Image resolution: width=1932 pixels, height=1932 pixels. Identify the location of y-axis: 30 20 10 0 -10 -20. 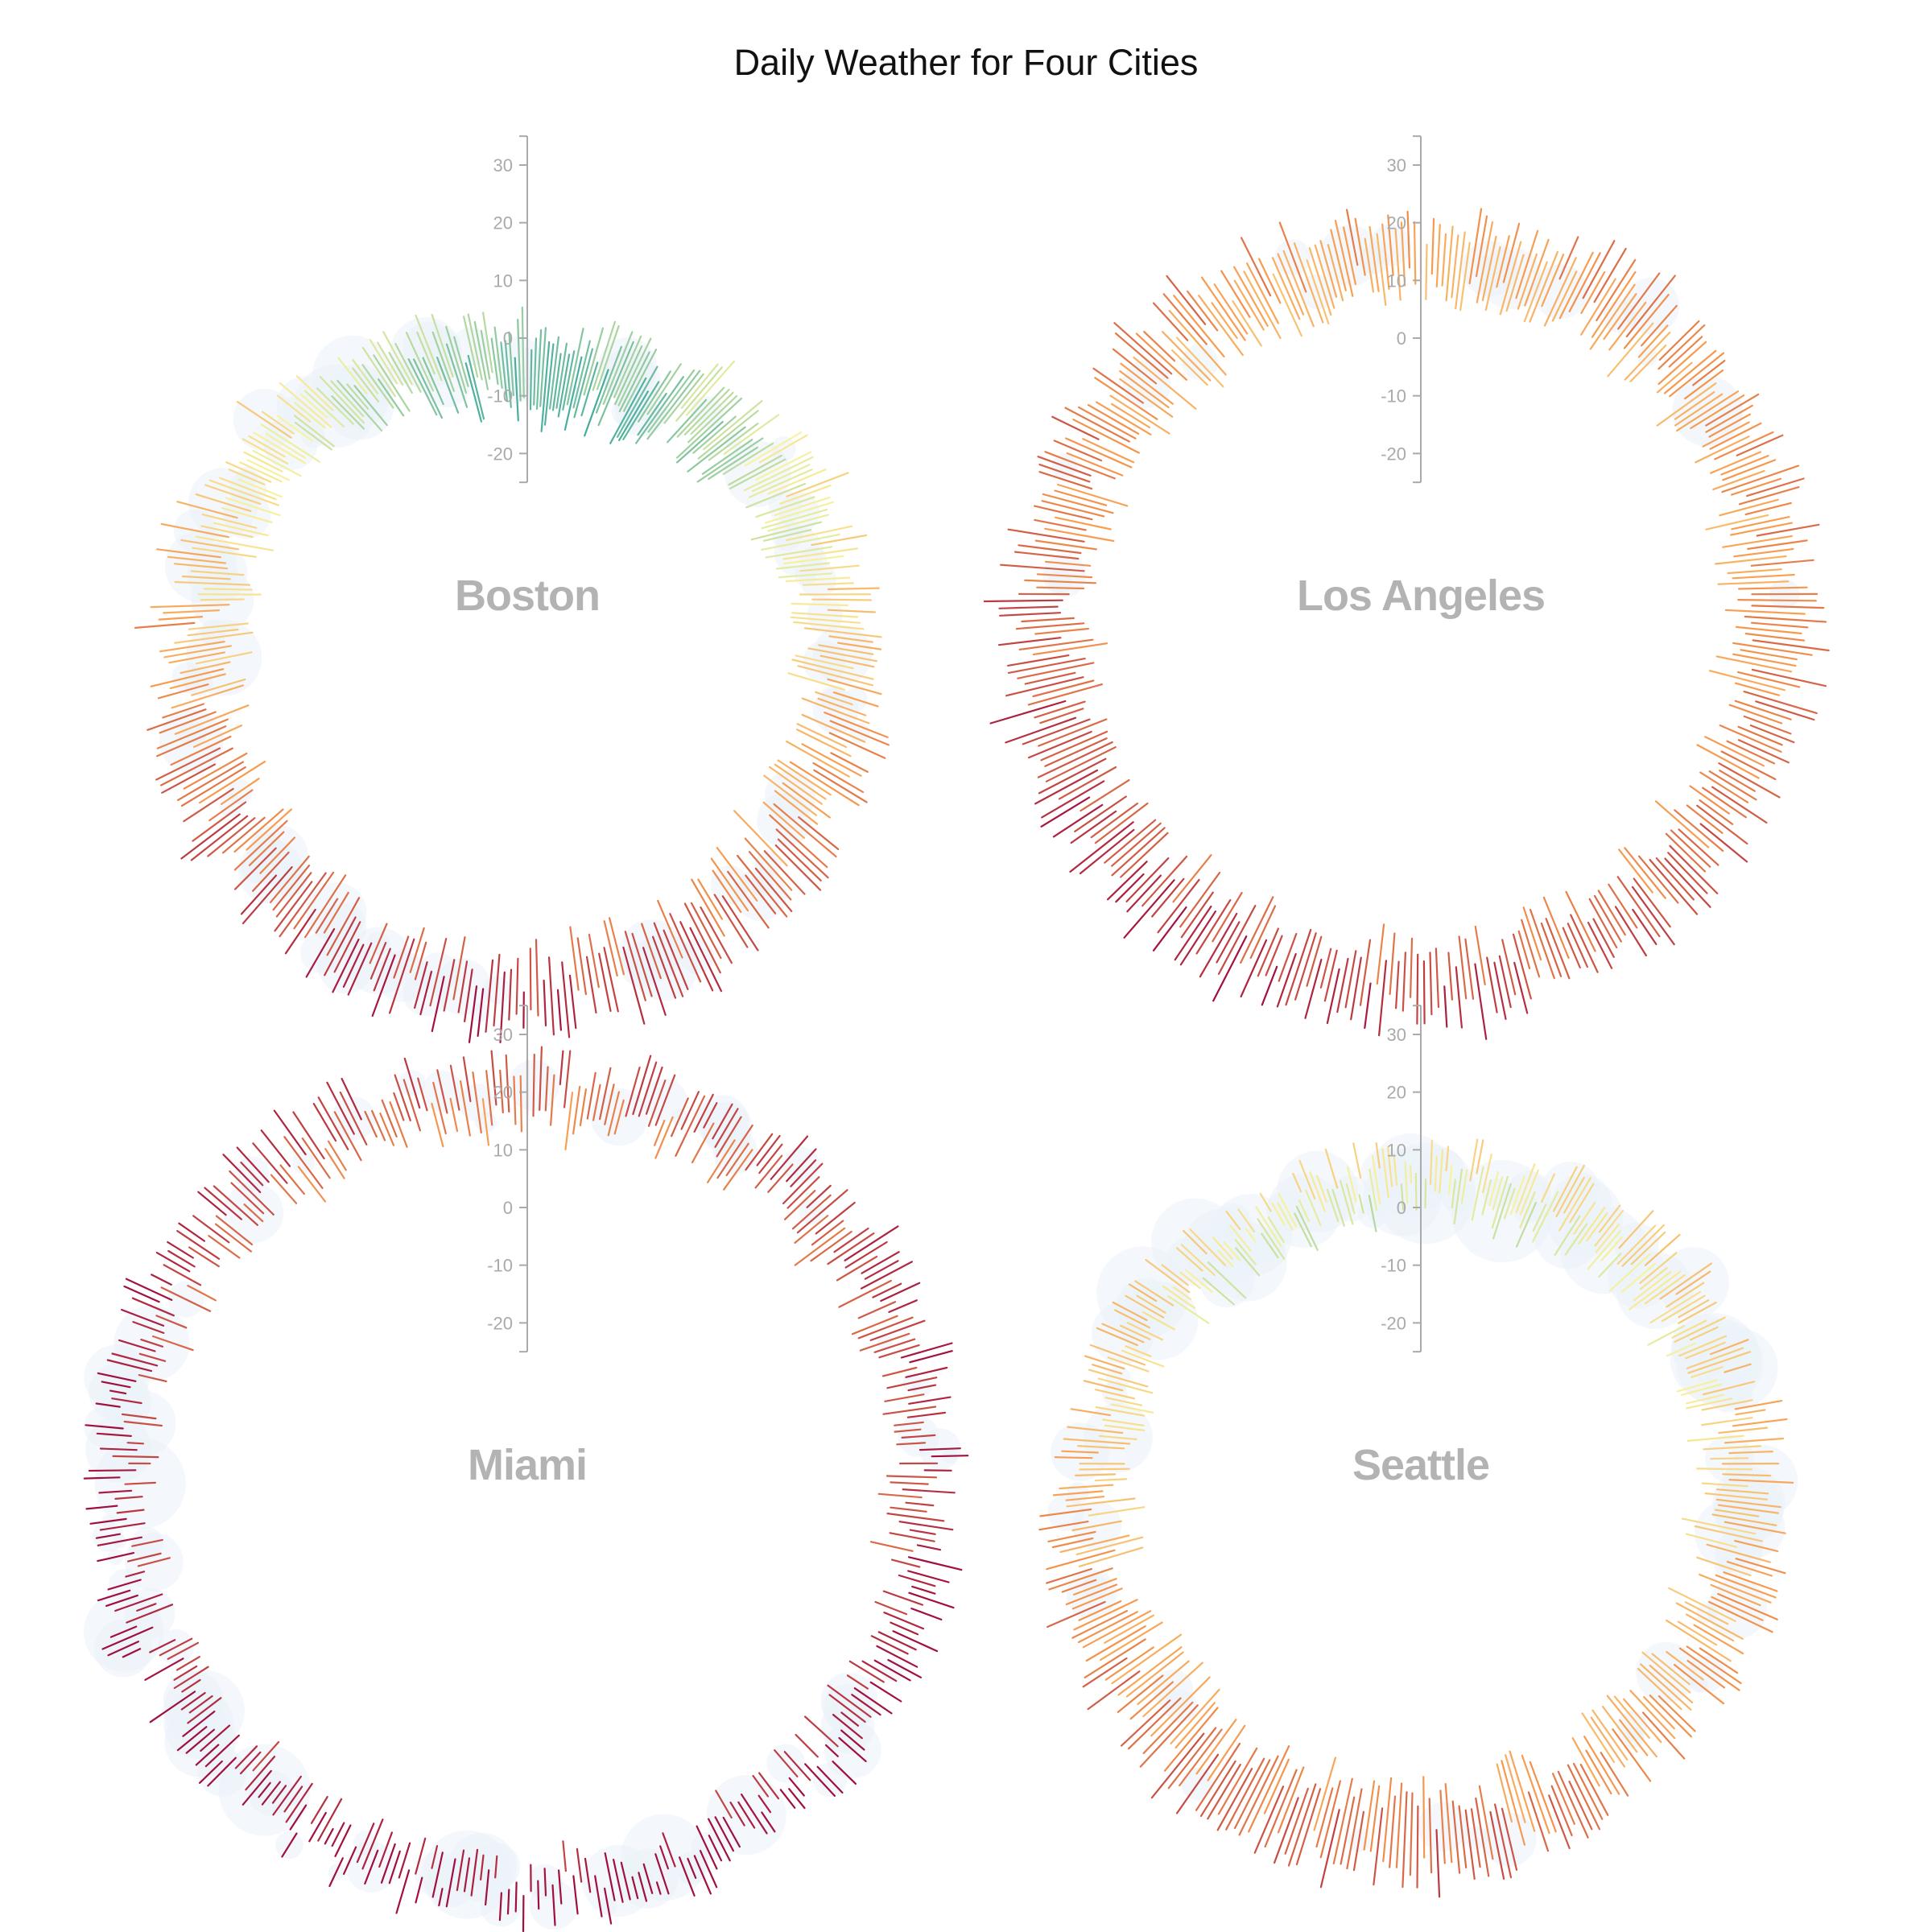
(507, 309).